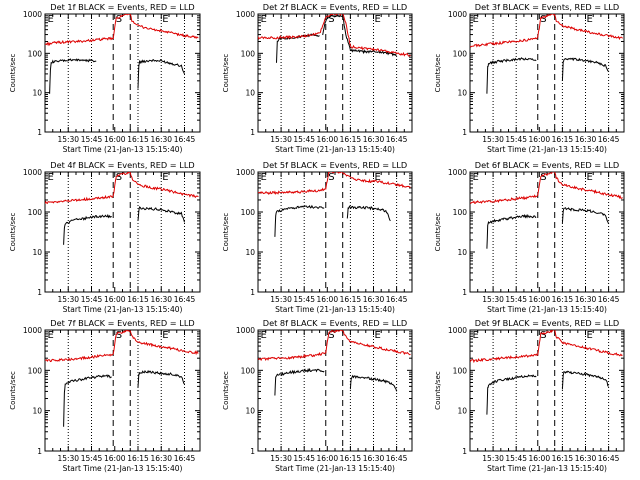 The height and width of the screenshot is (480, 640). Describe the element at coordinates (547, 149) in the screenshot. I see `chart-3-x-axis-label: Start Time (21-Jan-13 15:15:40)` at that location.